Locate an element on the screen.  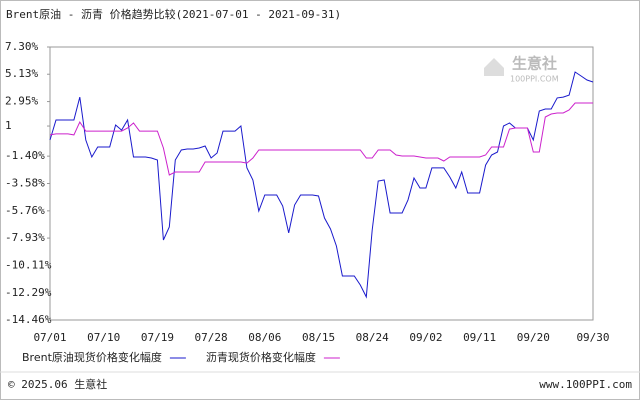
y-tick-label: -7.93% is located at coordinates (25, 237).